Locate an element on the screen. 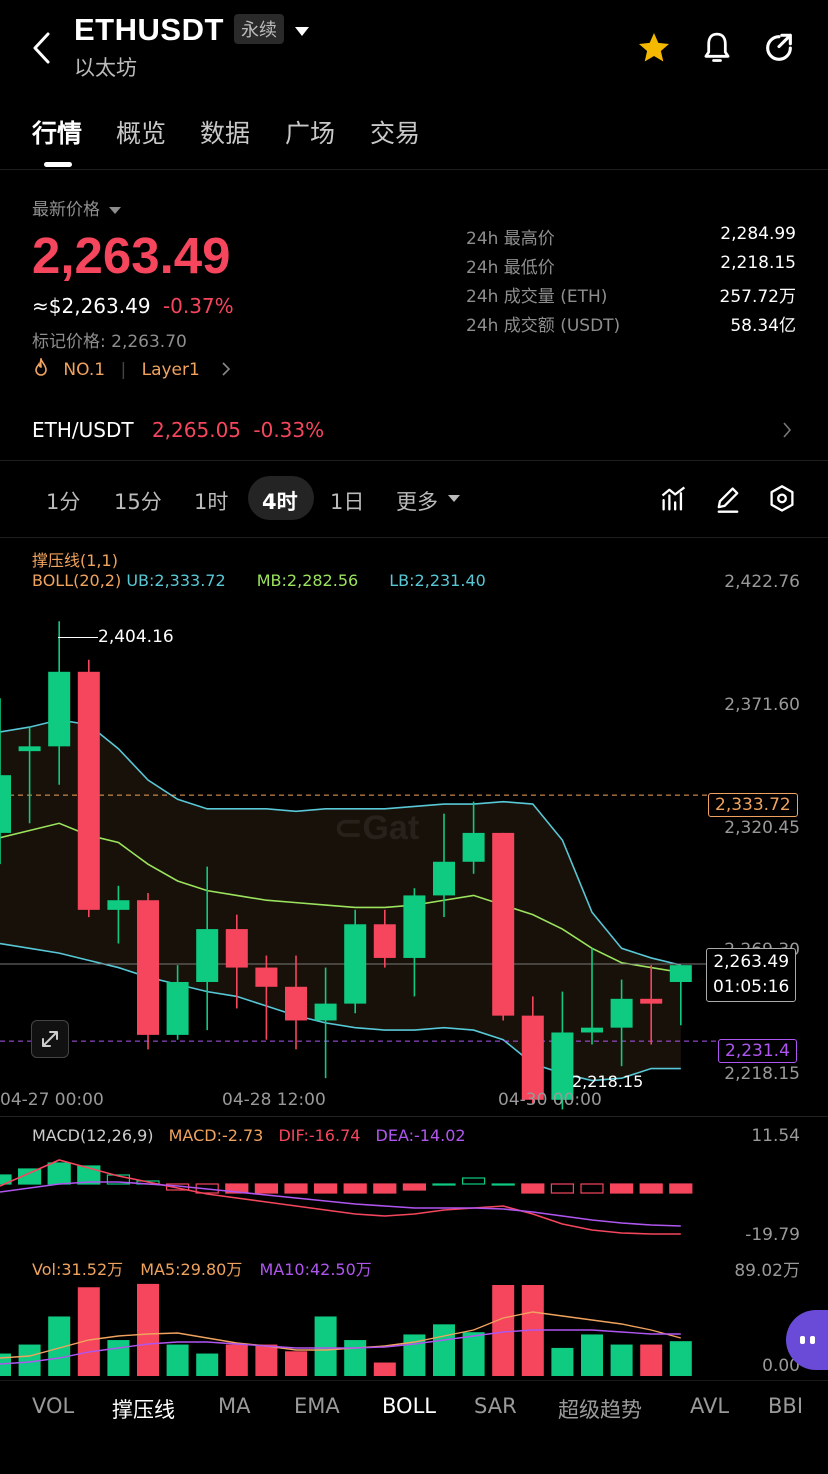 Image resolution: width=828 pixels, height=1474 pixels. low-marker: 2,218.15 is located at coordinates (608, 1081).